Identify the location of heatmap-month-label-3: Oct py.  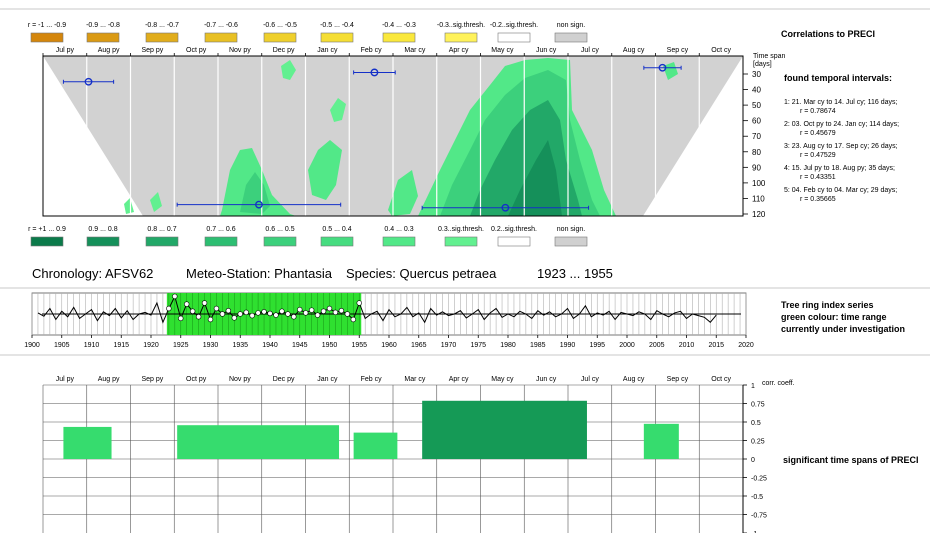
(196, 50).